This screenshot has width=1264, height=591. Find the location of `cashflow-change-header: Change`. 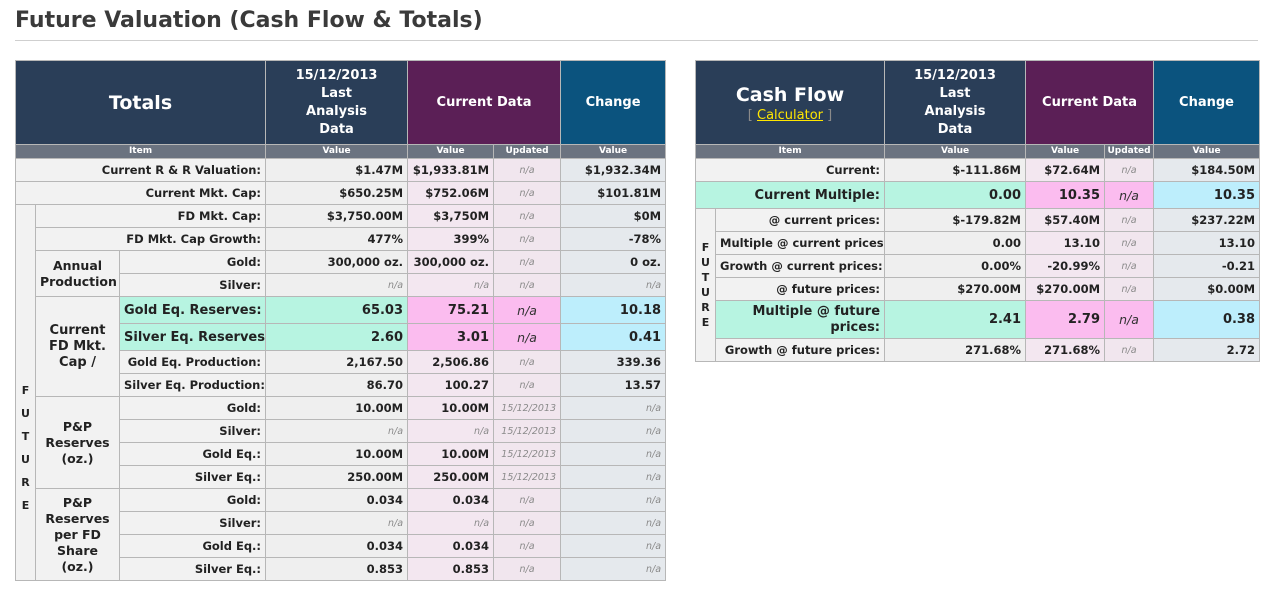

cashflow-change-header: Change is located at coordinates (1207, 102).